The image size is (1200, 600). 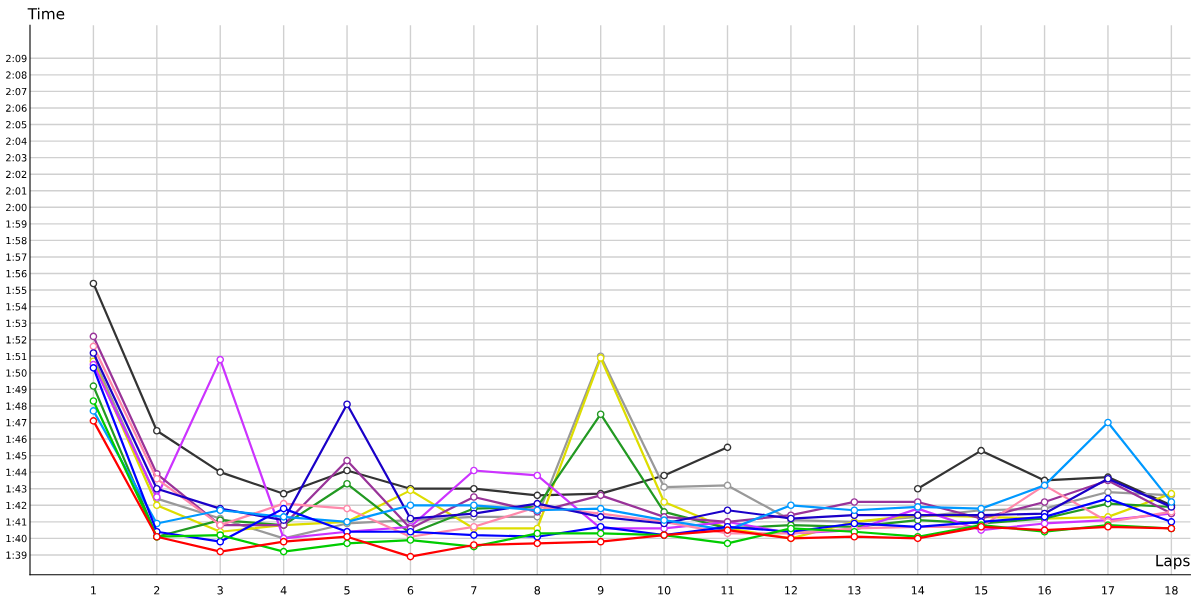 What do you see at coordinates (16, 505) in the screenshot?
I see `y-tick-label: 1:42` at bounding box center [16, 505].